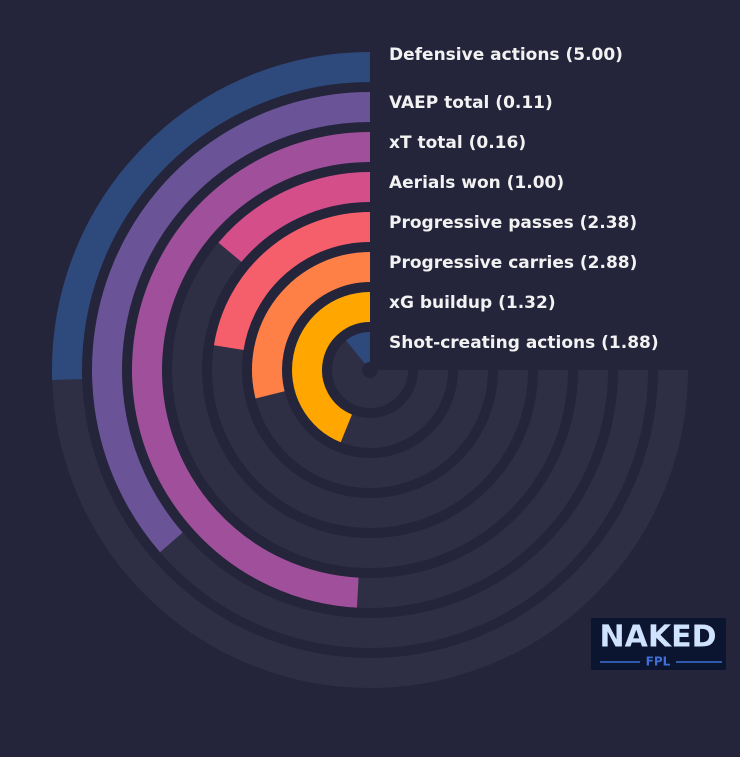  What do you see at coordinates (513, 263) in the screenshot?
I see `bar-label: Progressive carries (2.88)` at bounding box center [513, 263].